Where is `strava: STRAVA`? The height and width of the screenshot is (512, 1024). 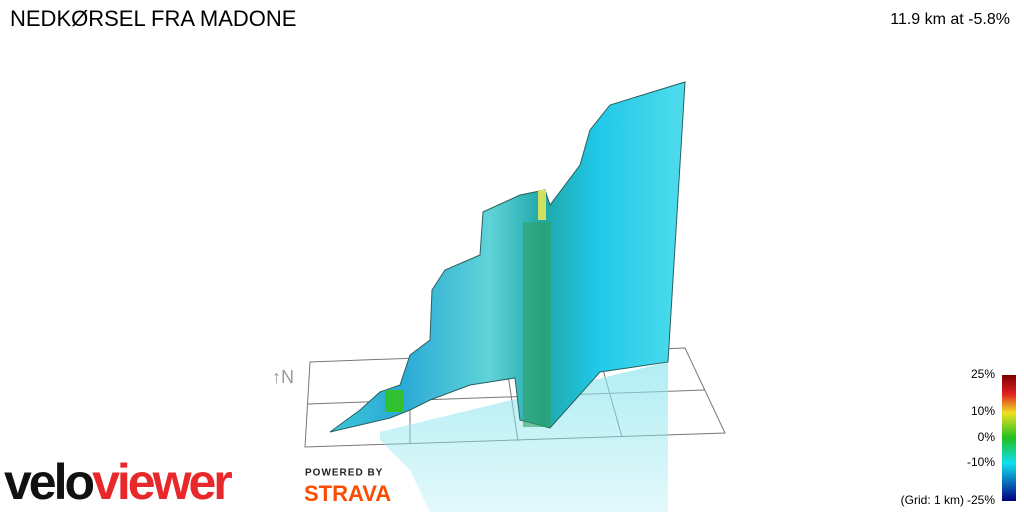 strava: STRAVA is located at coordinates (347, 493).